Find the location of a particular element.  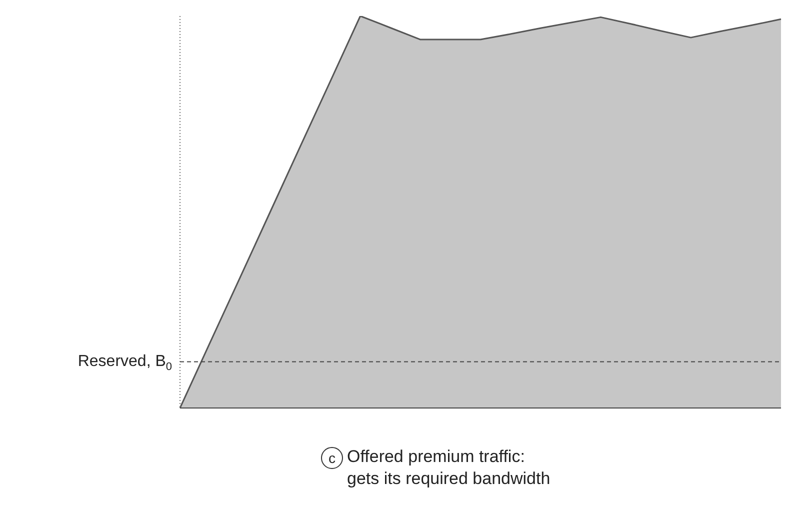

circle-outline: c is located at coordinates (332, 458).